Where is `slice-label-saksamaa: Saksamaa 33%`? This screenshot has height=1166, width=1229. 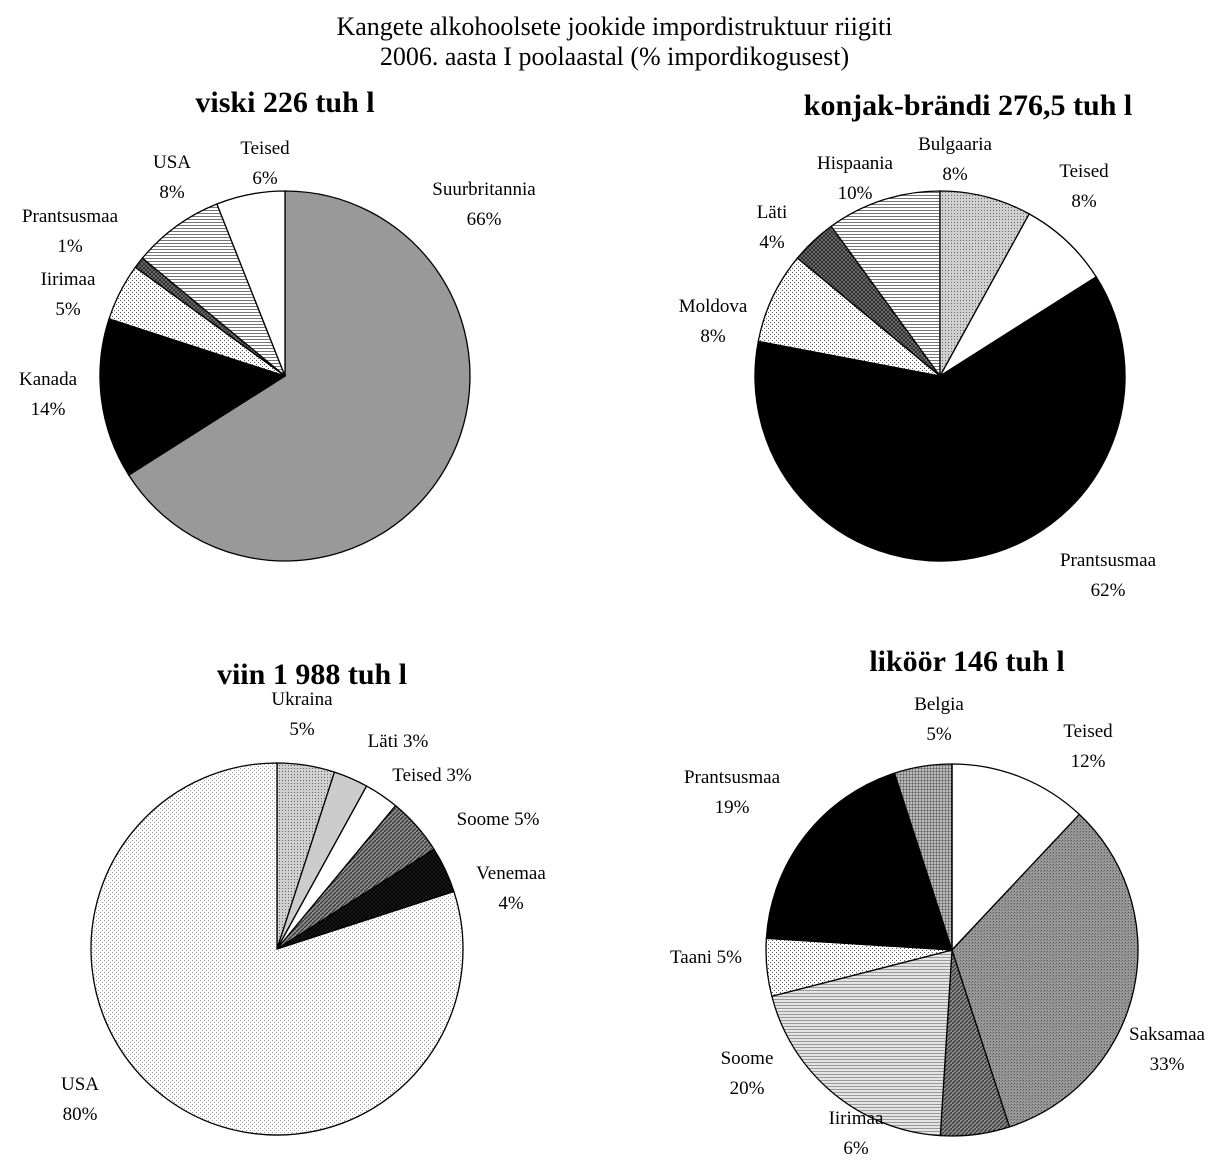 slice-label-saksamaa: Saksamaa 33% is located at coordinates (1167, 1049).